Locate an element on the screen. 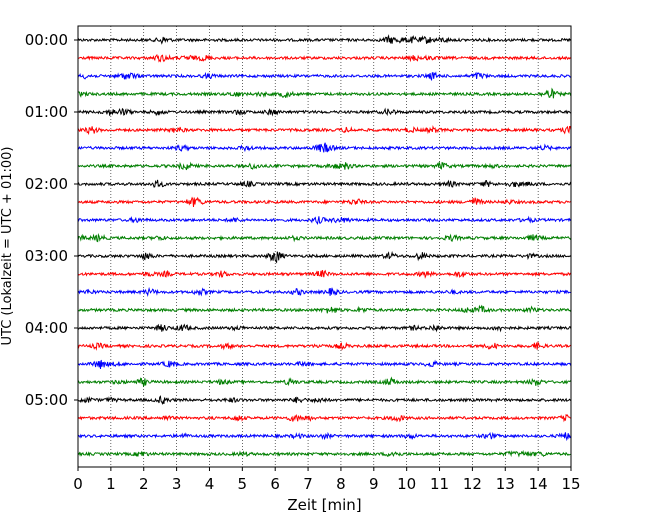 Image resolution: width=650 pixels, height=520 pixels. x-tick-label-11: 11 is located at coordinates (439, 484).